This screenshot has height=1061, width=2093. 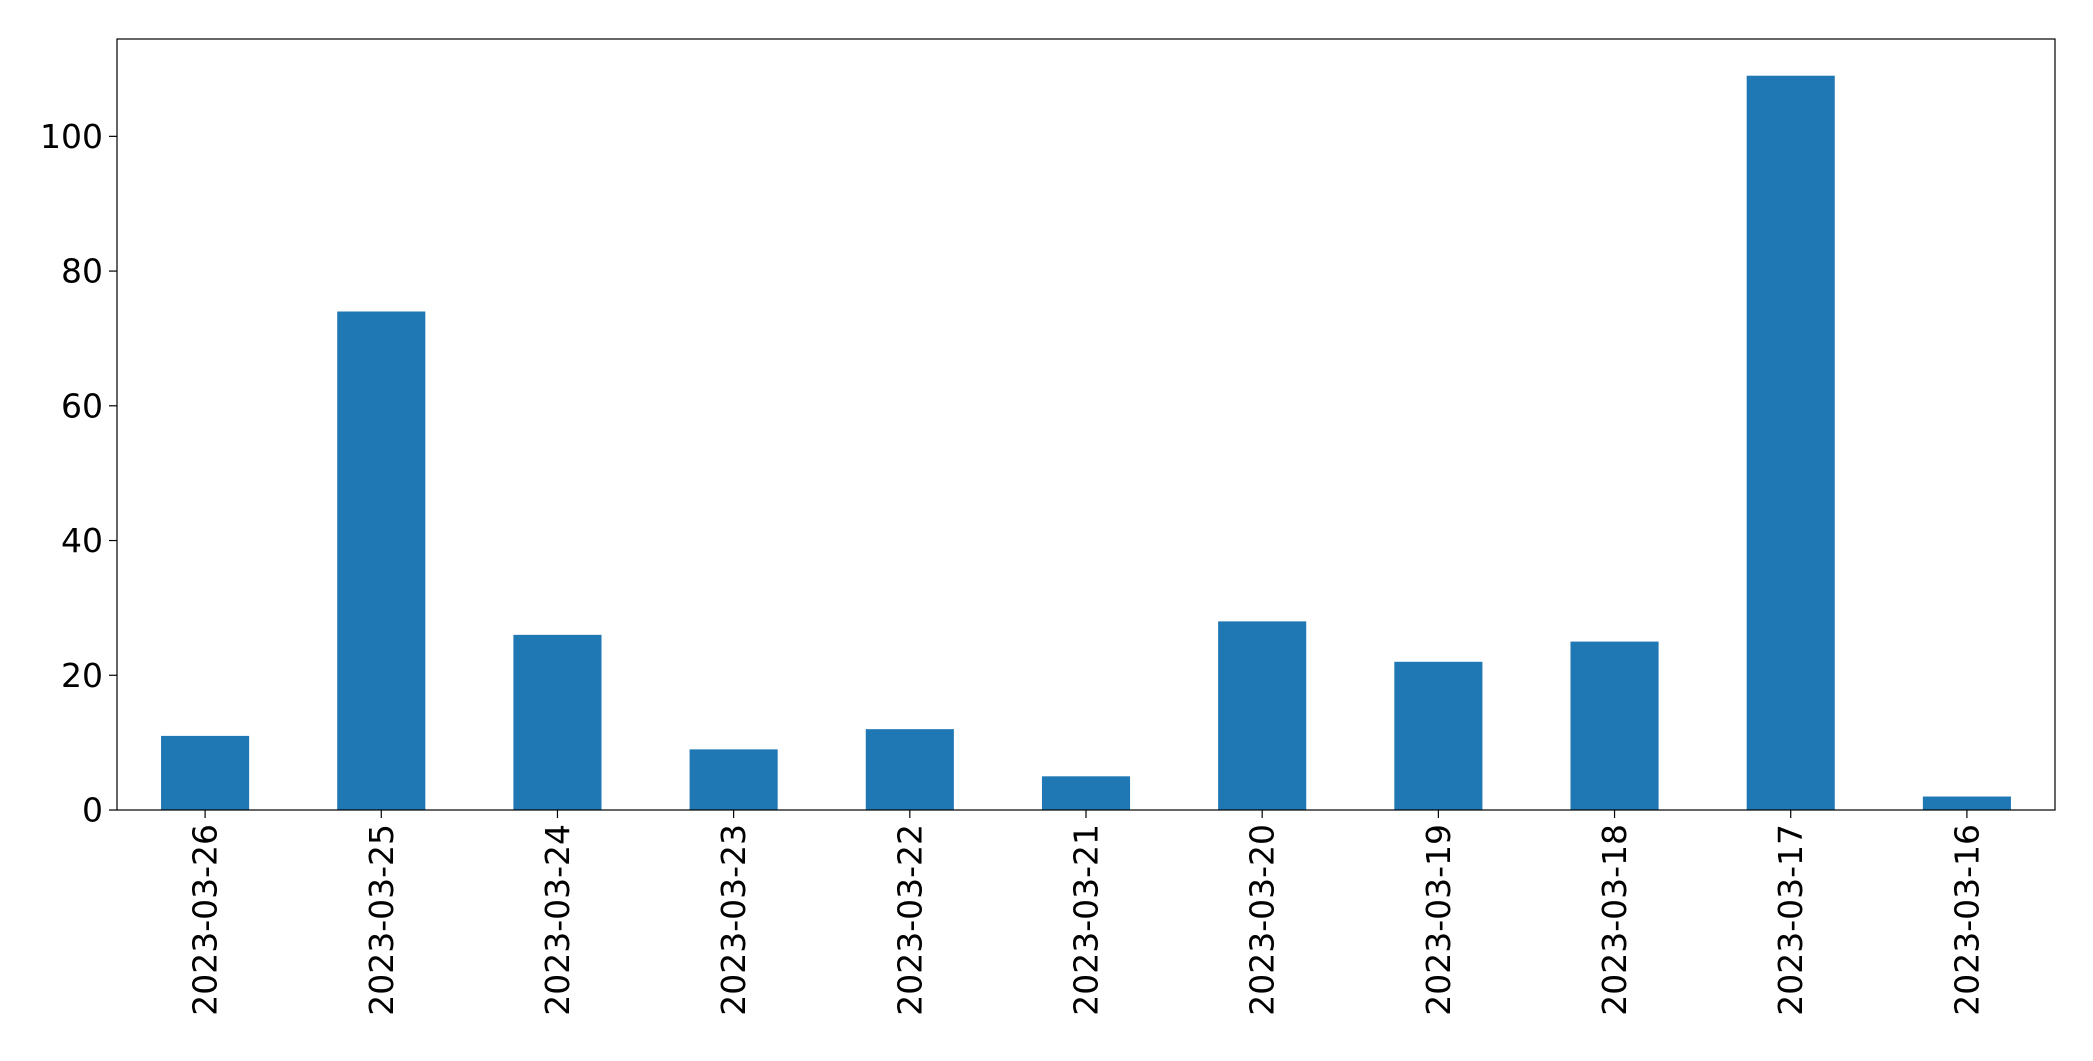 I want to click on x-tick-label: 2023-03-21, so click(x=1086, y=920).